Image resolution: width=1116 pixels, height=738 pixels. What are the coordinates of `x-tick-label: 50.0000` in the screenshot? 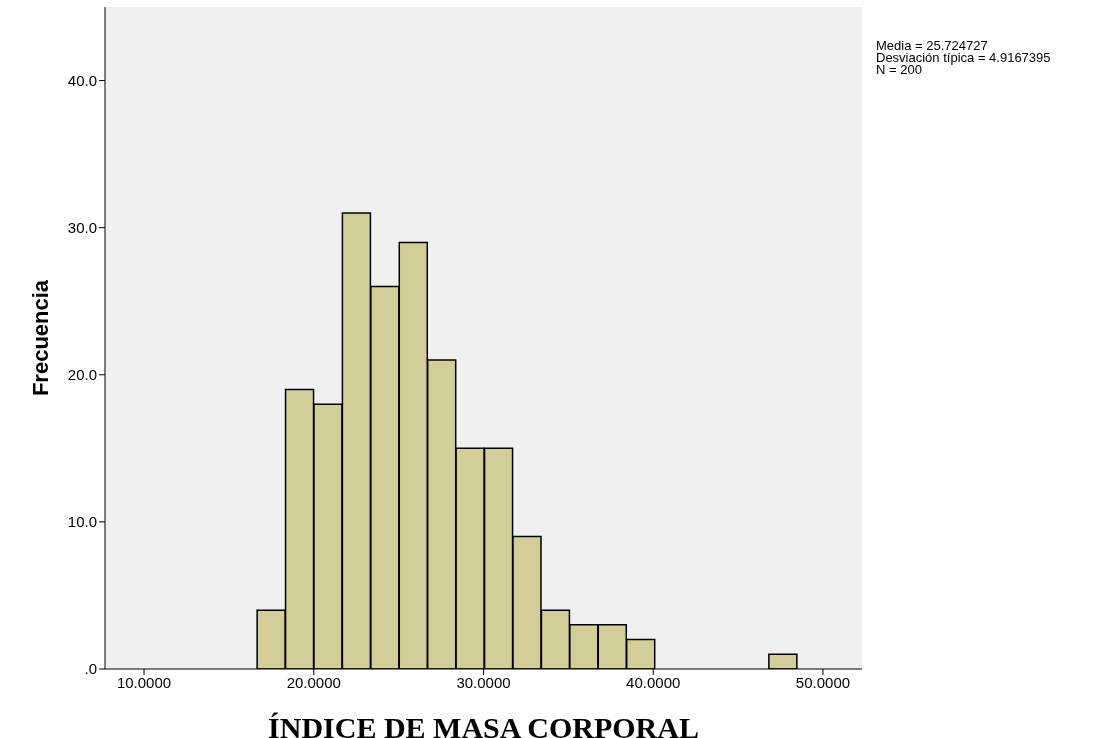 It's located at (823, 682).